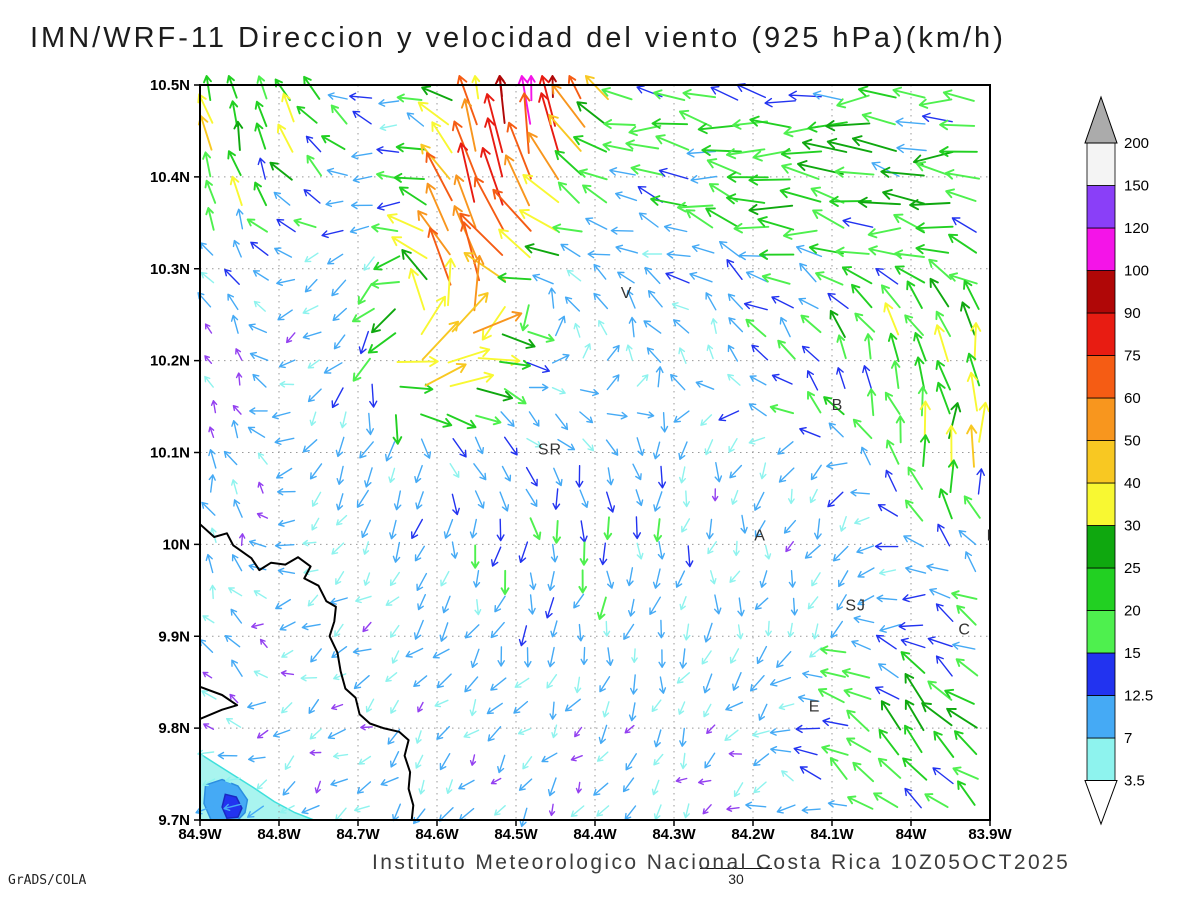  What do you see at coordinates (279, 834) in the screenshot?
I see `x-tick-label: 84.8W` at bounding box center [279, 834].